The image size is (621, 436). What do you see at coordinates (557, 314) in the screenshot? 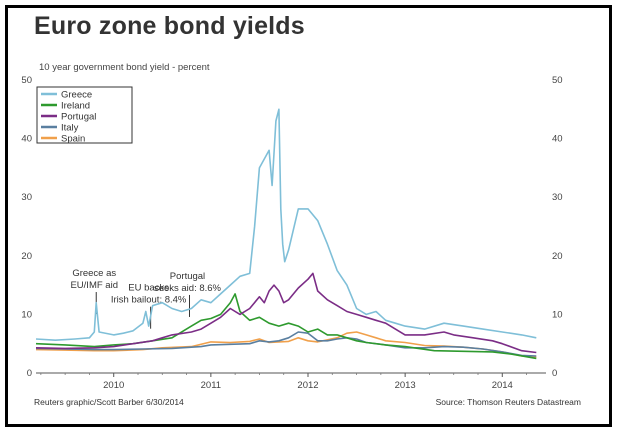
I see `y-tick-label-right: 10` at bounding box center [557, 314].